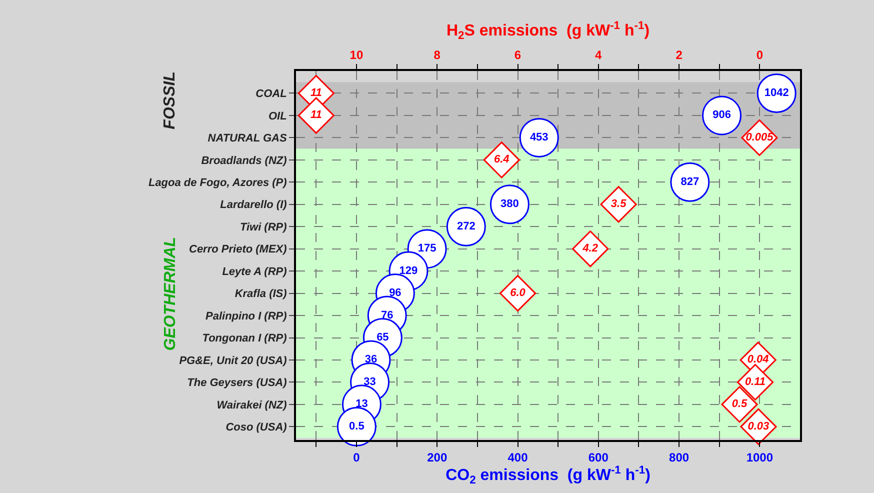 The image size is (874, 493). What do you see at coordinates (679, 457) in the screenshot?
I see `x-tick-label: 800` at bounding box center [679, 457].